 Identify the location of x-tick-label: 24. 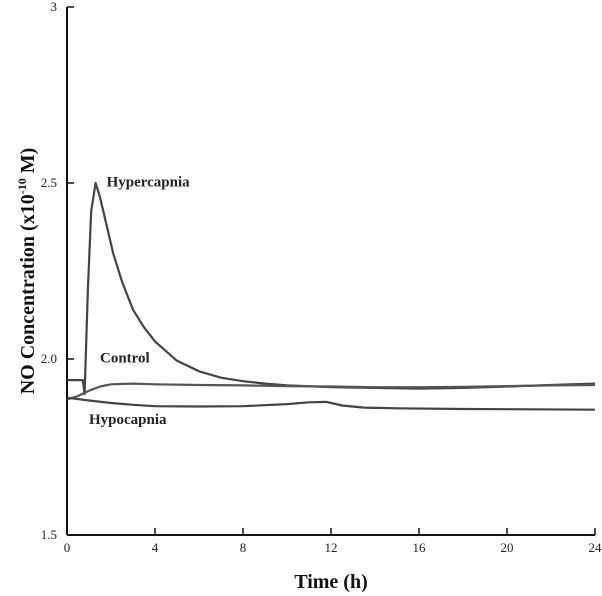
(595, 547).